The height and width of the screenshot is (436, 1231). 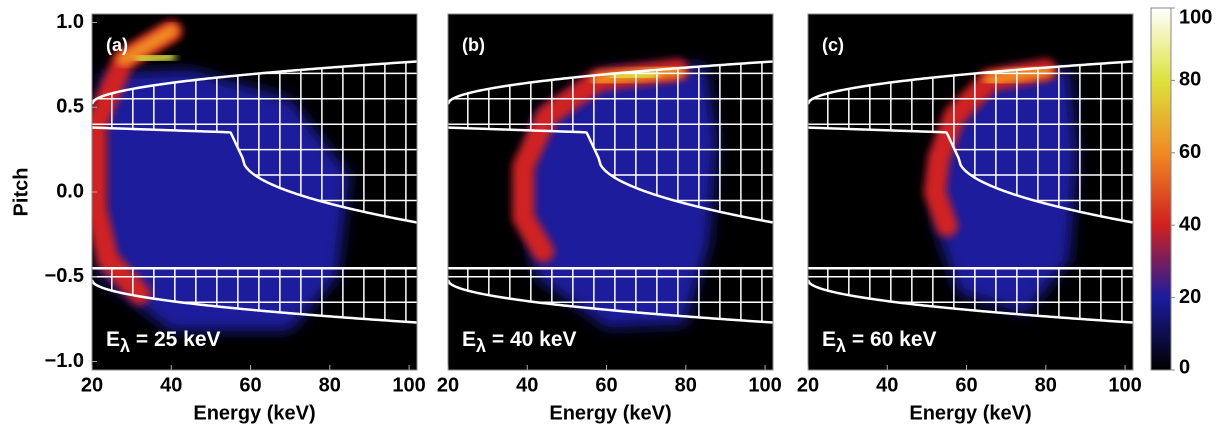 What do you see at coordinates (1161, 189) in the screenshot?
I see `colorbar` at bounding box center [1161, 189].